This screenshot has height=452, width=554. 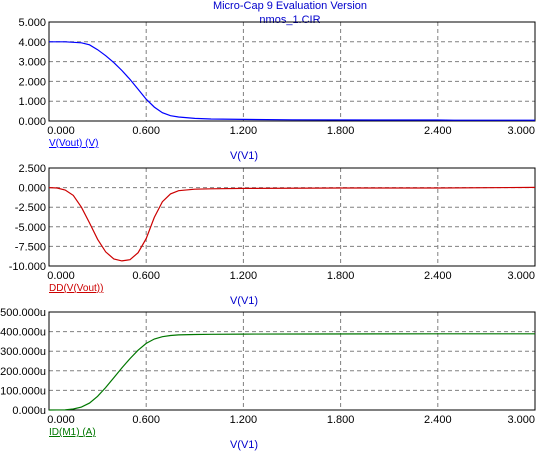 I want to click on y-tick-label: -7.500, so click(x=30, y=247).